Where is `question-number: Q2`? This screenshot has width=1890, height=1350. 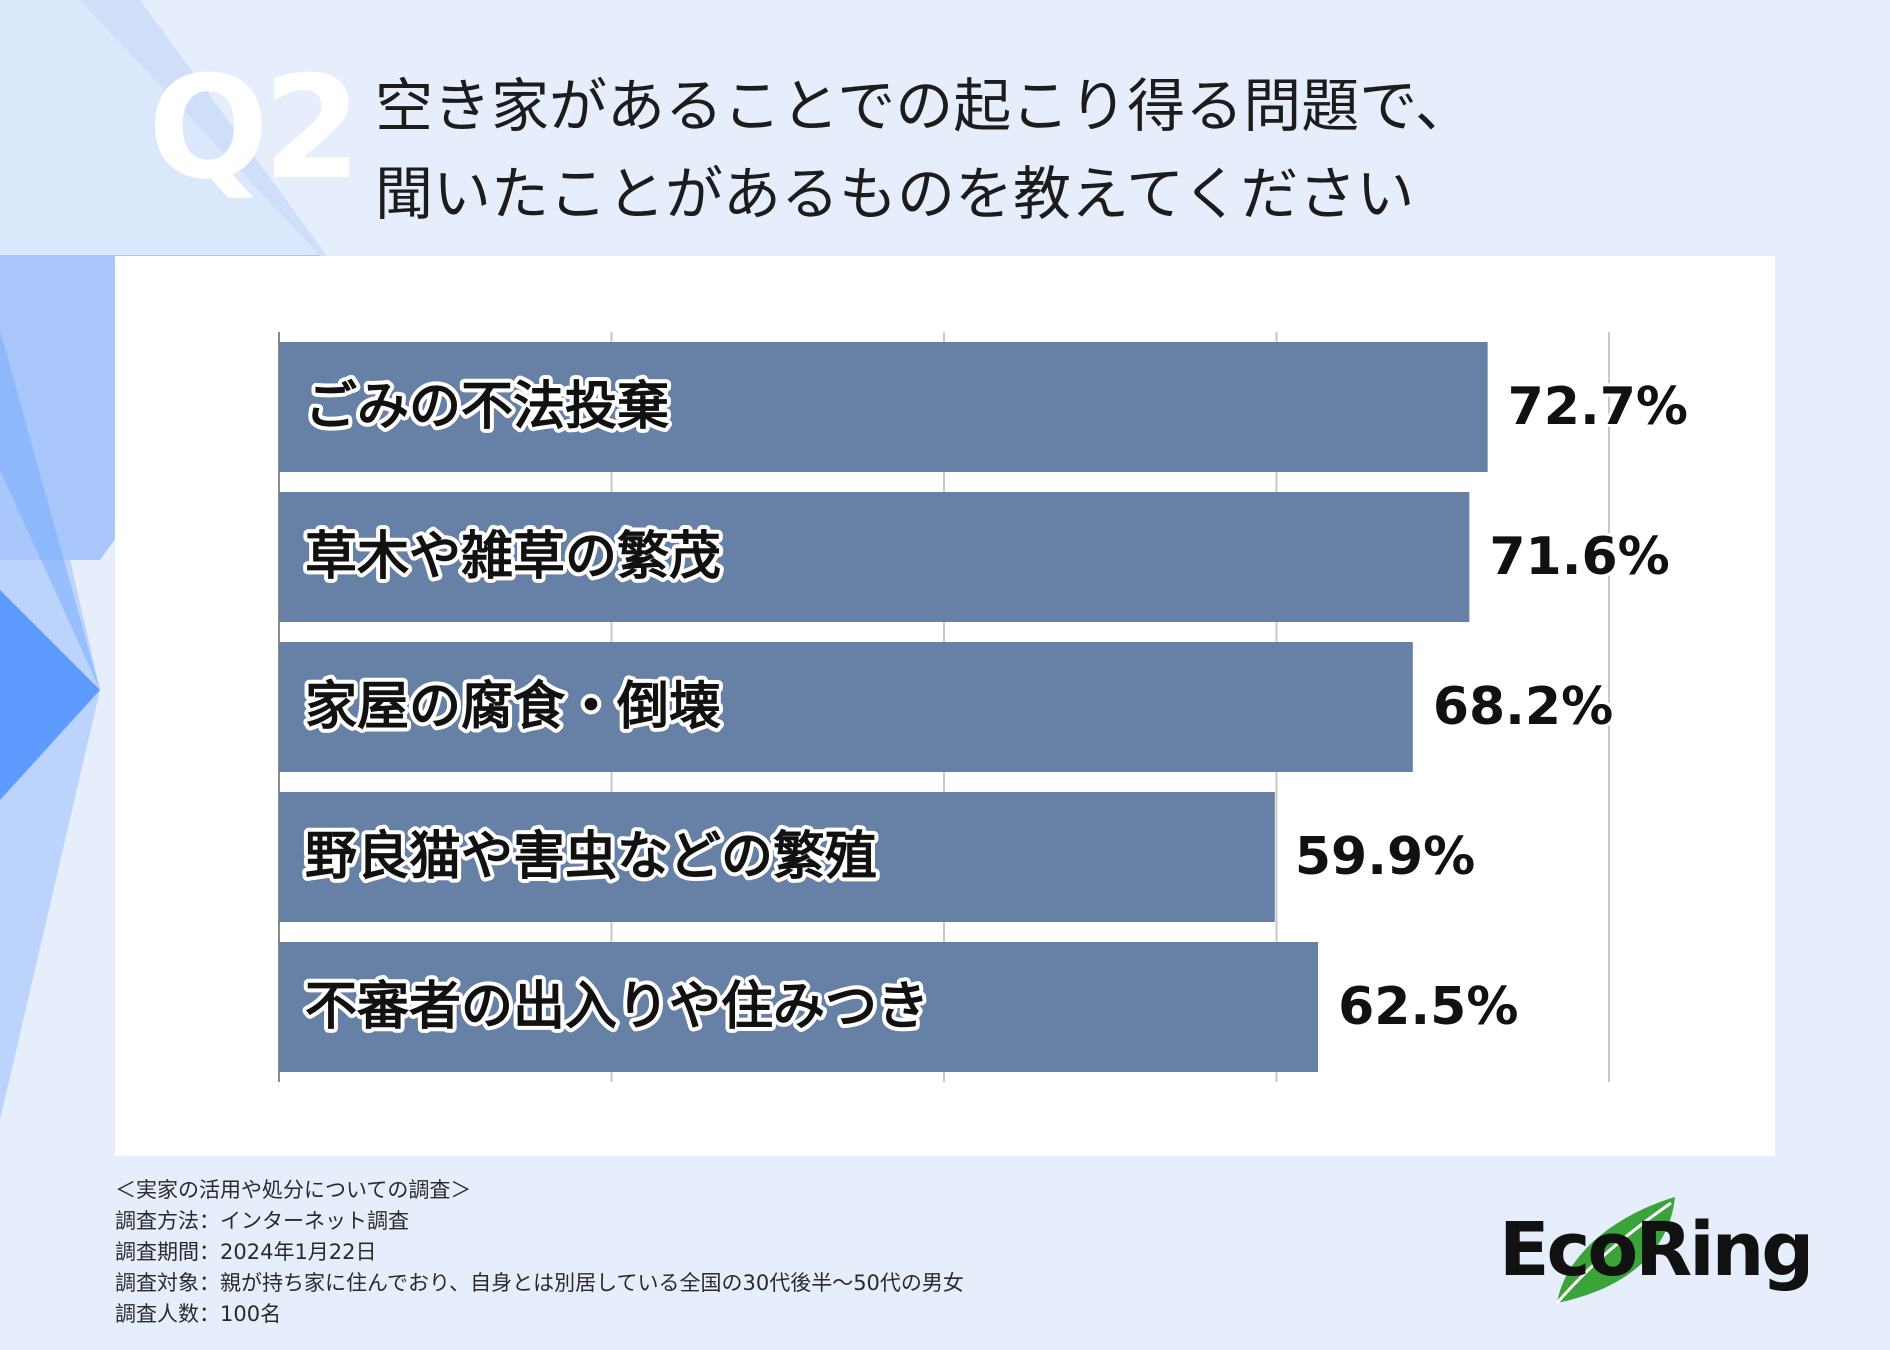 question-number: Q2 is located at coordinates (255, 128).